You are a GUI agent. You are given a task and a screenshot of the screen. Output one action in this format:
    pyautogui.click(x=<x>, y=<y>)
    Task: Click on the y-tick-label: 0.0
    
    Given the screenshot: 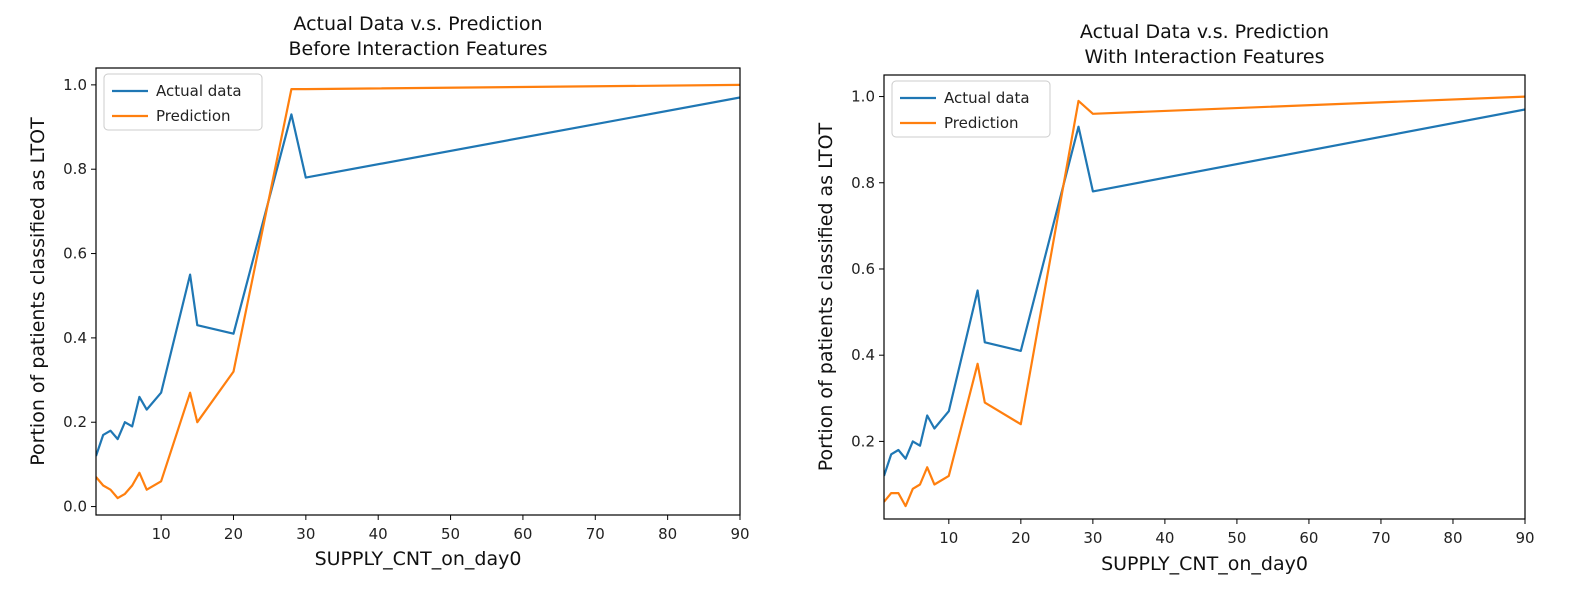 What is the action you would take?
    pyautogui.click(x=75, y=507)
    